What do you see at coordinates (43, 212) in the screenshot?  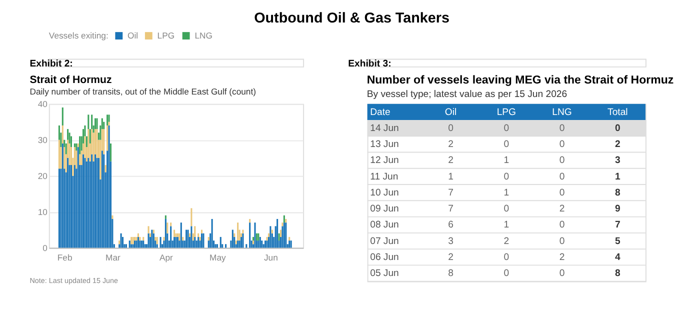 I see `y-tick-label: 10` at bounding box center [43, 212].